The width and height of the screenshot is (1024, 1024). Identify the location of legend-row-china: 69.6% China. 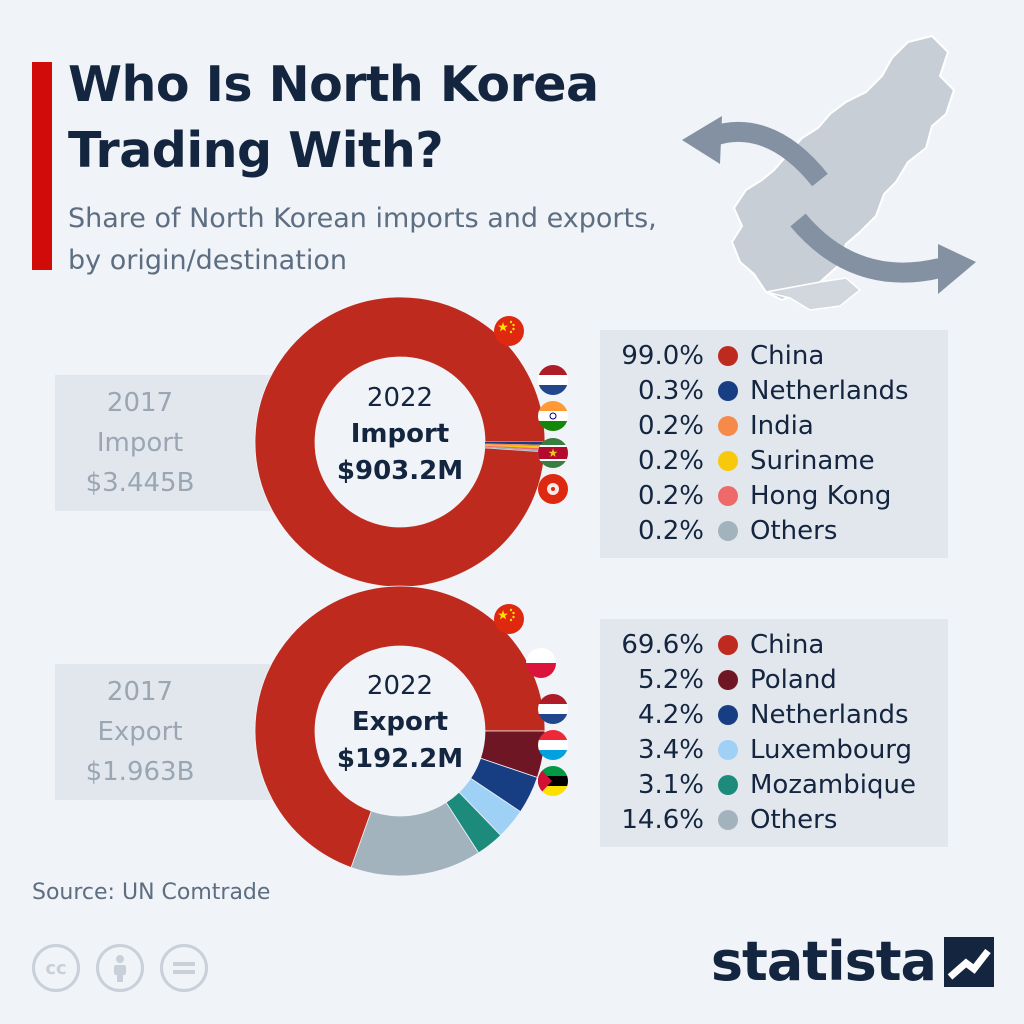
(774, 644).